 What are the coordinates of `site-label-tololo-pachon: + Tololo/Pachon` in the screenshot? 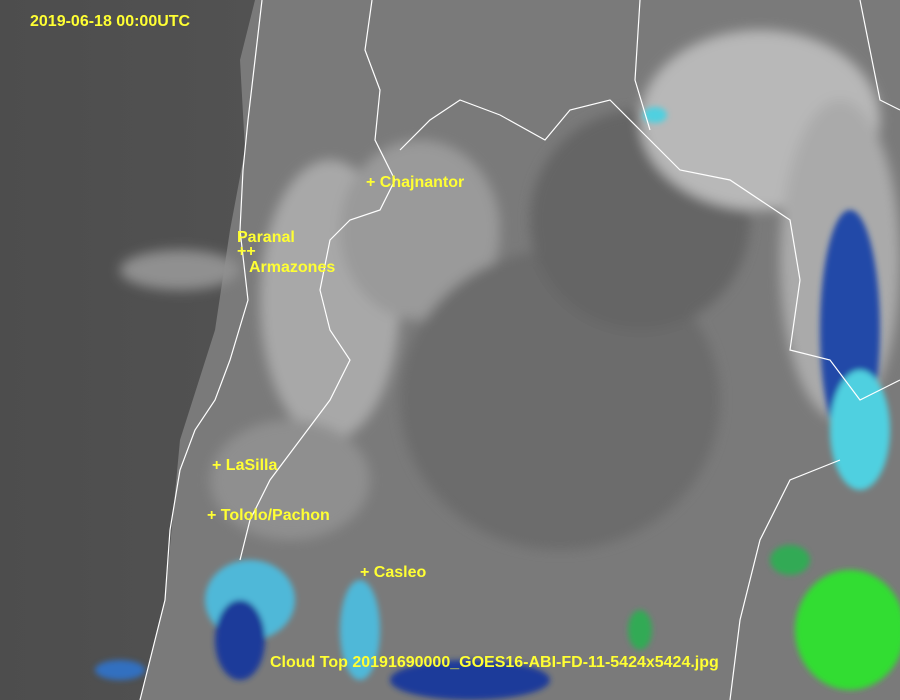 It's located at (268, 515).